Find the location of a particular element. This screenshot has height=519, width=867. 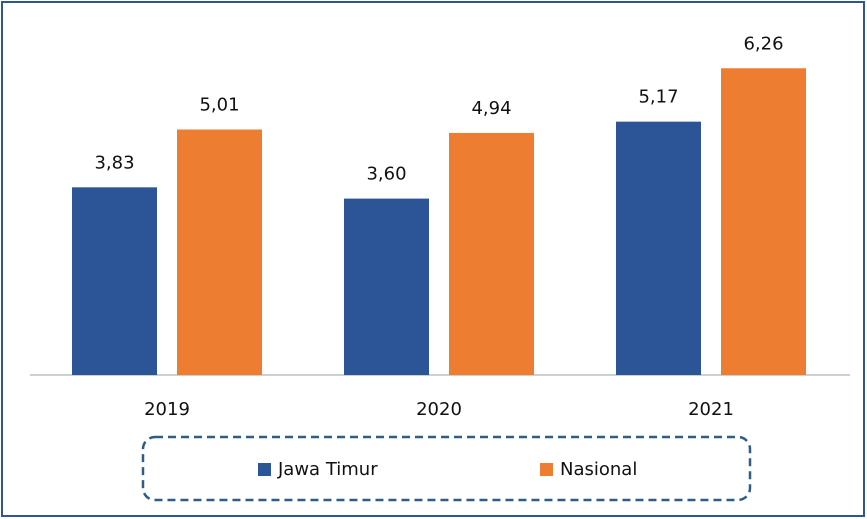

value-label: 3,83 is located at coordinates (114, 162).